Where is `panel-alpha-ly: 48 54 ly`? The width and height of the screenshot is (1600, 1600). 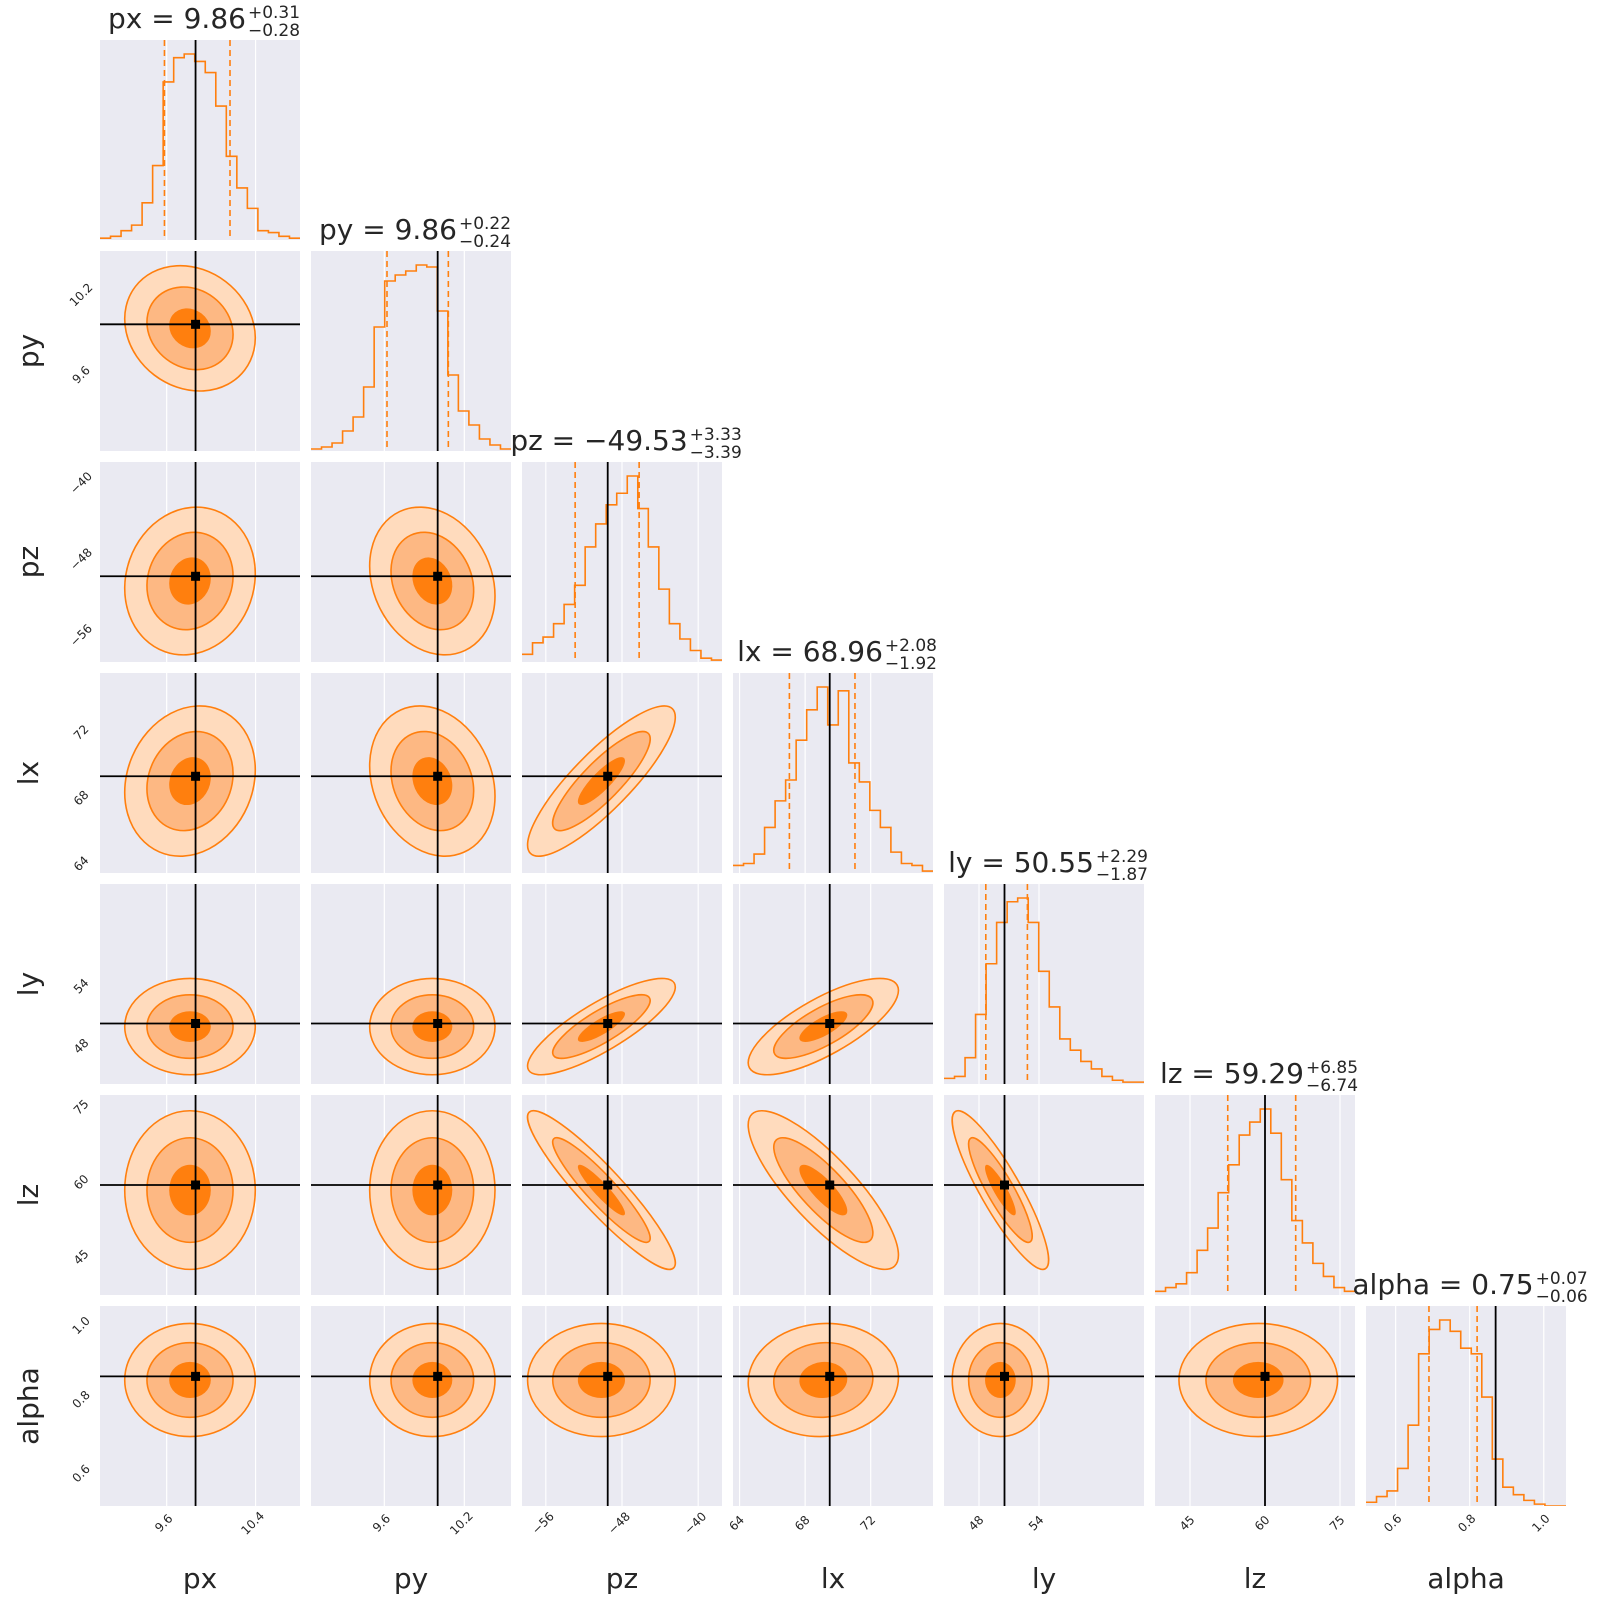
panel-alpha-ly: 48 54 ly is located at coordinates (1044, 1450).